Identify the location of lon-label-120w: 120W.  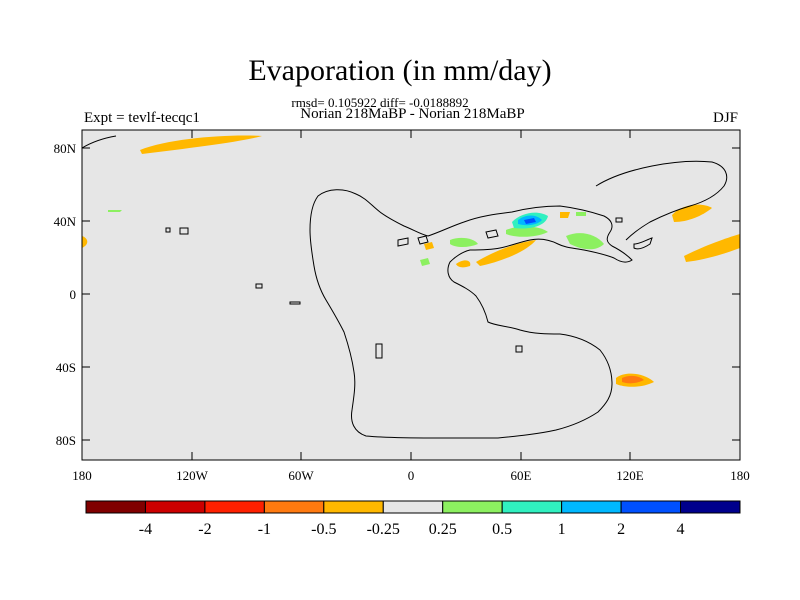
(192, 475).